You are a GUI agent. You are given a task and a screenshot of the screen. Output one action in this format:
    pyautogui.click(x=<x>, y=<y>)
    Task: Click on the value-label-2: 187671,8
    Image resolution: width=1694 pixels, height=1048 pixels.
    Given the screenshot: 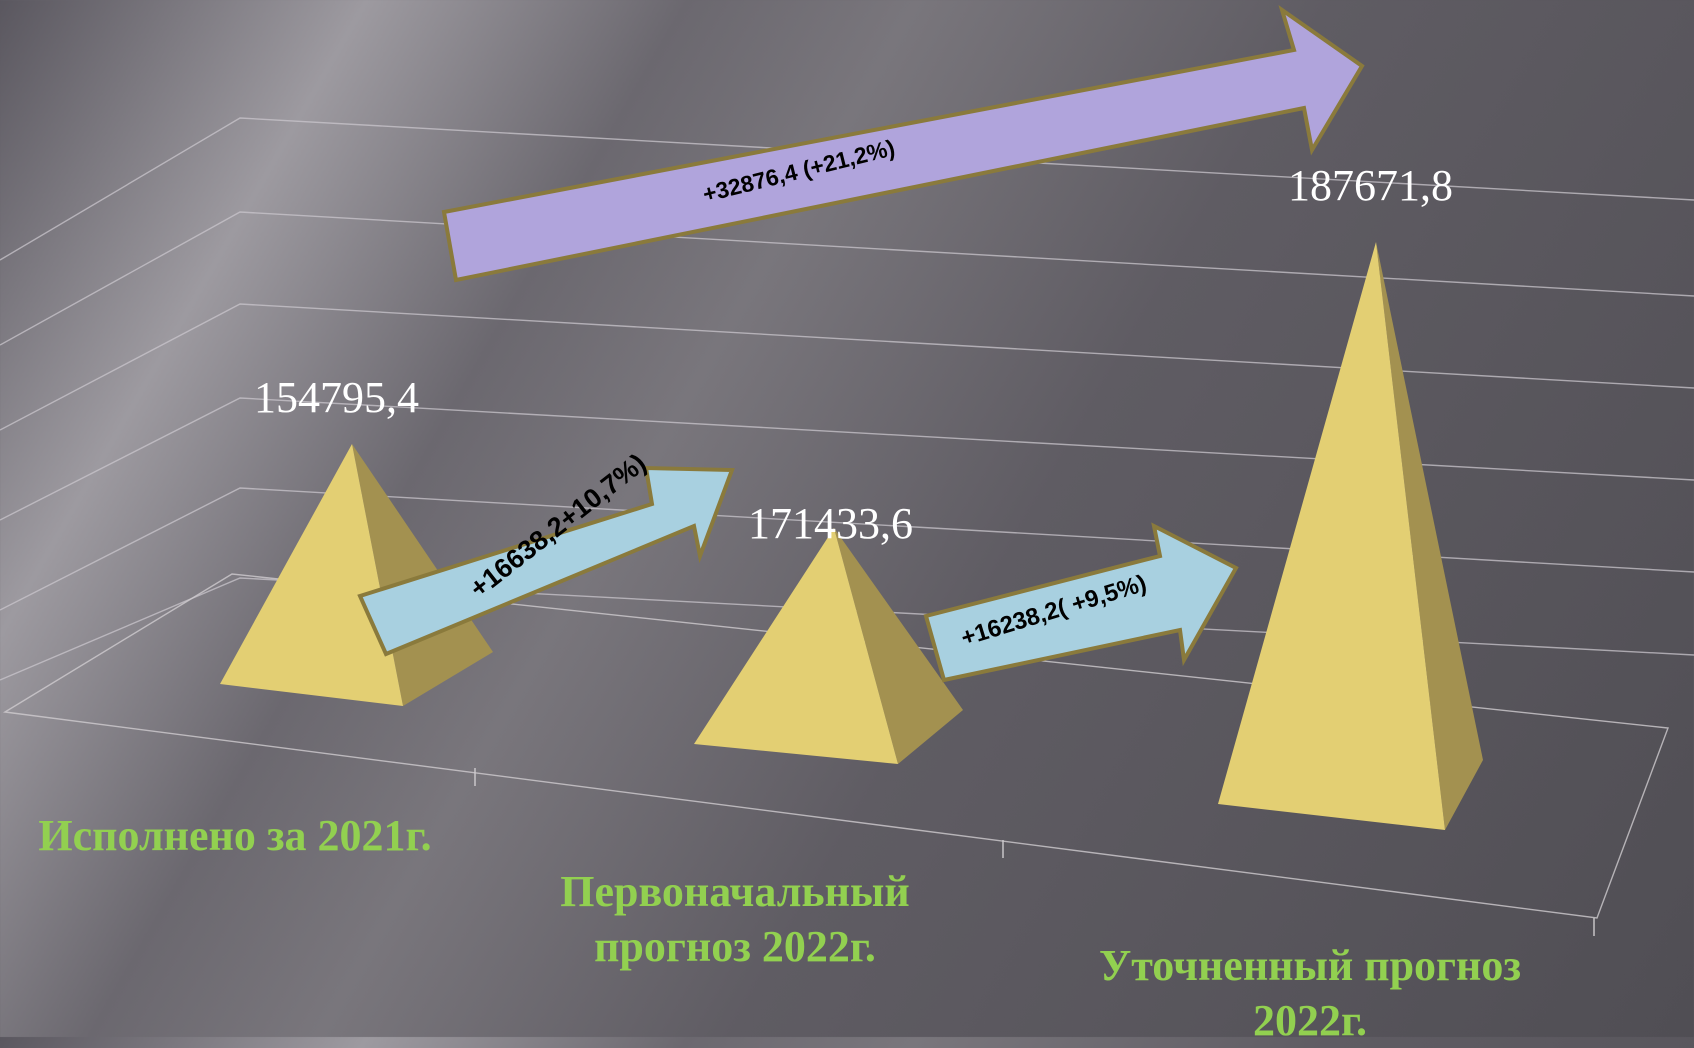 What is the action you would take?
    pyautogui.click(x=1370, y=185)
    